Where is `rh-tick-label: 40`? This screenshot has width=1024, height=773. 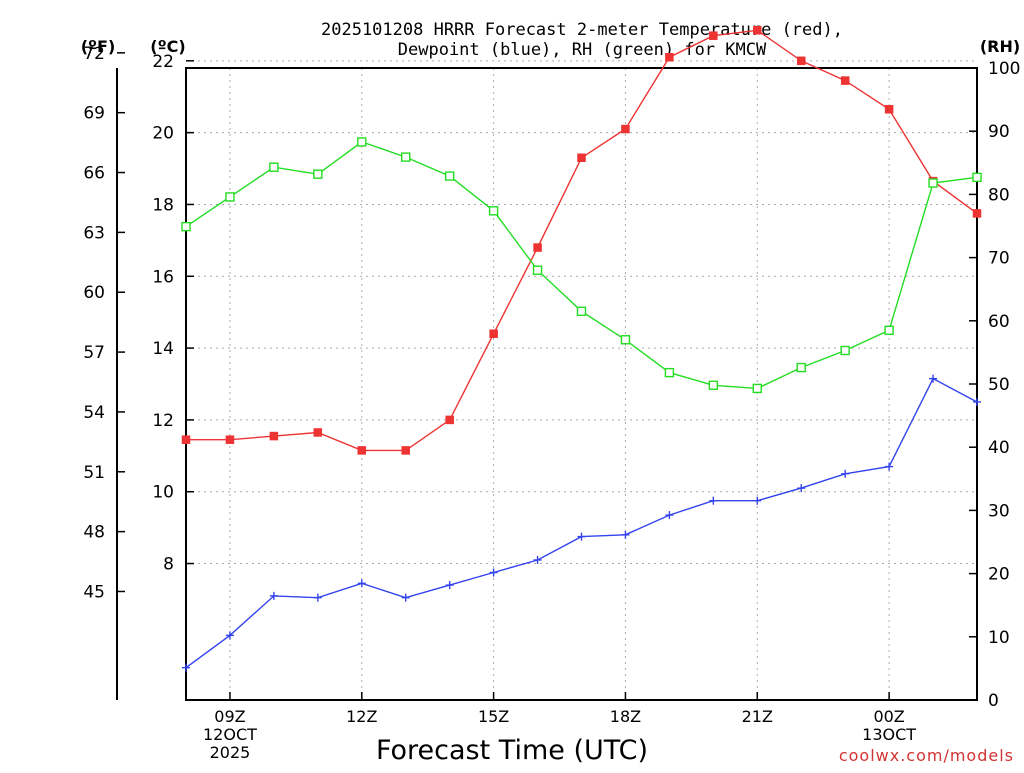
rh-tick-label: 40 is located at coordinates (999, 448).